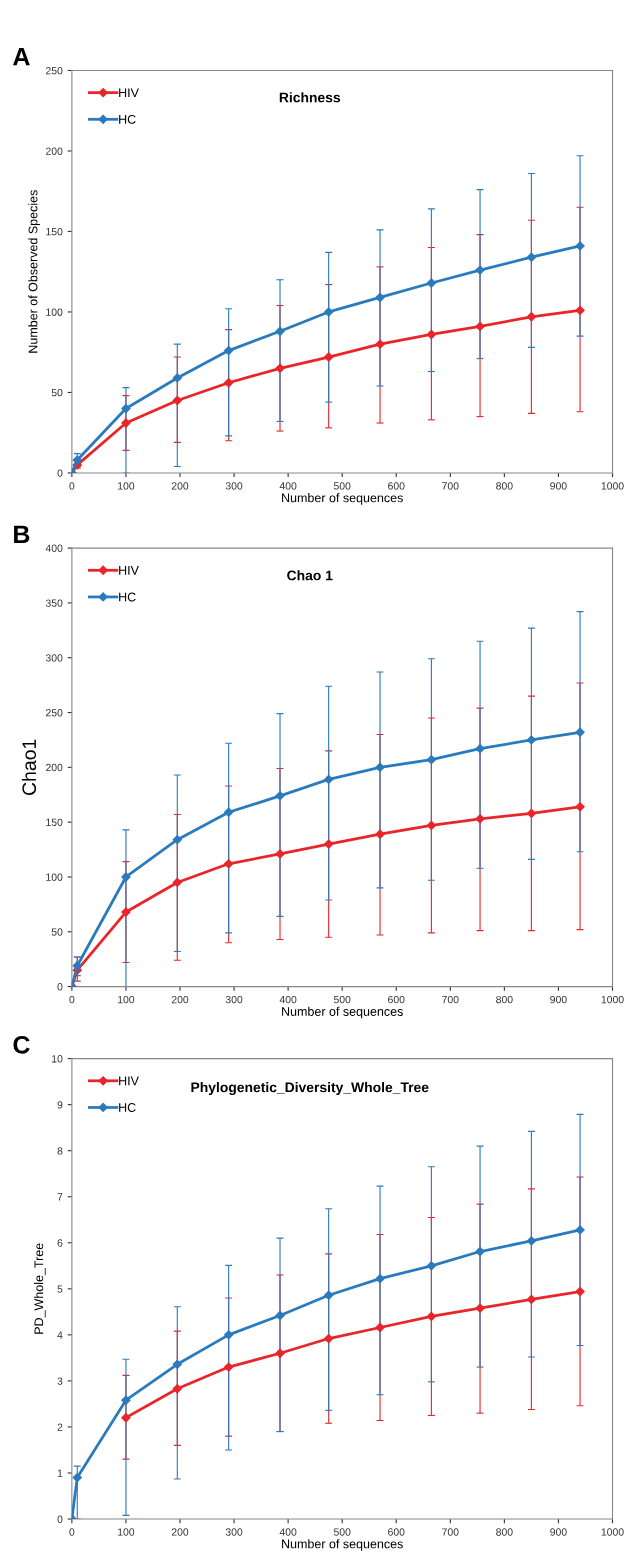 The height and width of the screenshot is (1566, 625). What do you see at coordinates (60, 1105) in the screenshot?
I see `y-tick-label: 9` at bounding box center [60, 1105].